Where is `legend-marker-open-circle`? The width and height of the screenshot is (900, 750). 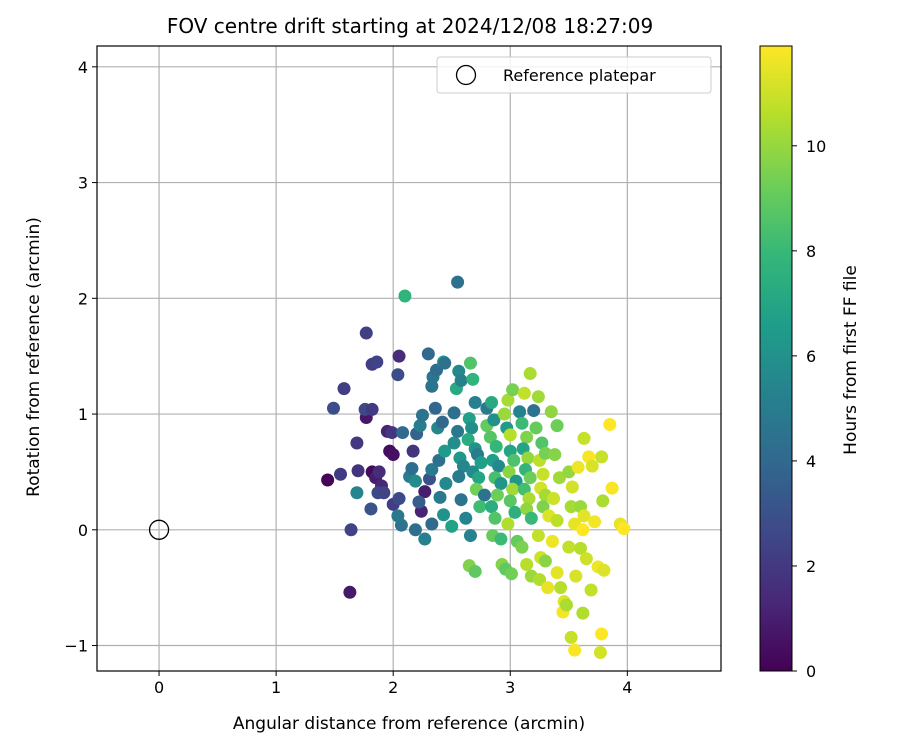
legend-marker-open-circle is located at coordinates (466, 75).